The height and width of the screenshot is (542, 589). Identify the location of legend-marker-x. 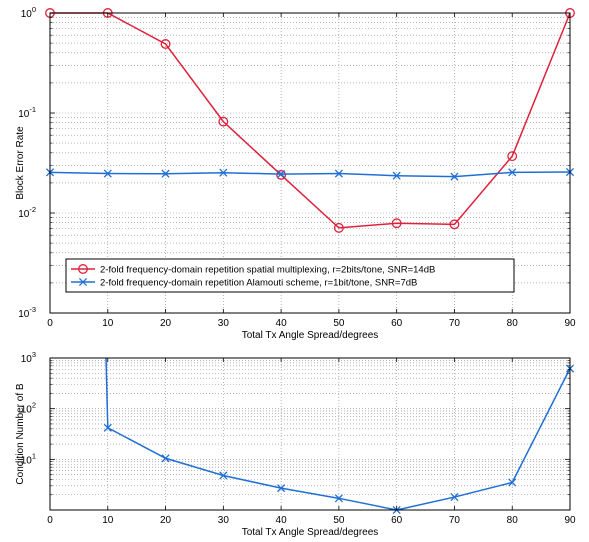
(83, 282).